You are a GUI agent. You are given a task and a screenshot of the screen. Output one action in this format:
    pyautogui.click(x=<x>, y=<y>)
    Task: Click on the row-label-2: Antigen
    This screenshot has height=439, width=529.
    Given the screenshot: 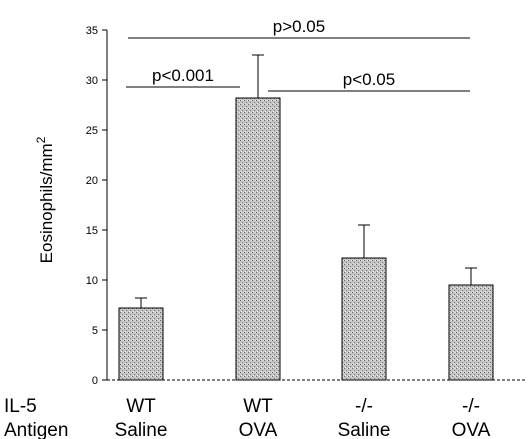 What is the action you would take?
    pyautogui.click(x=36, y=429)
    